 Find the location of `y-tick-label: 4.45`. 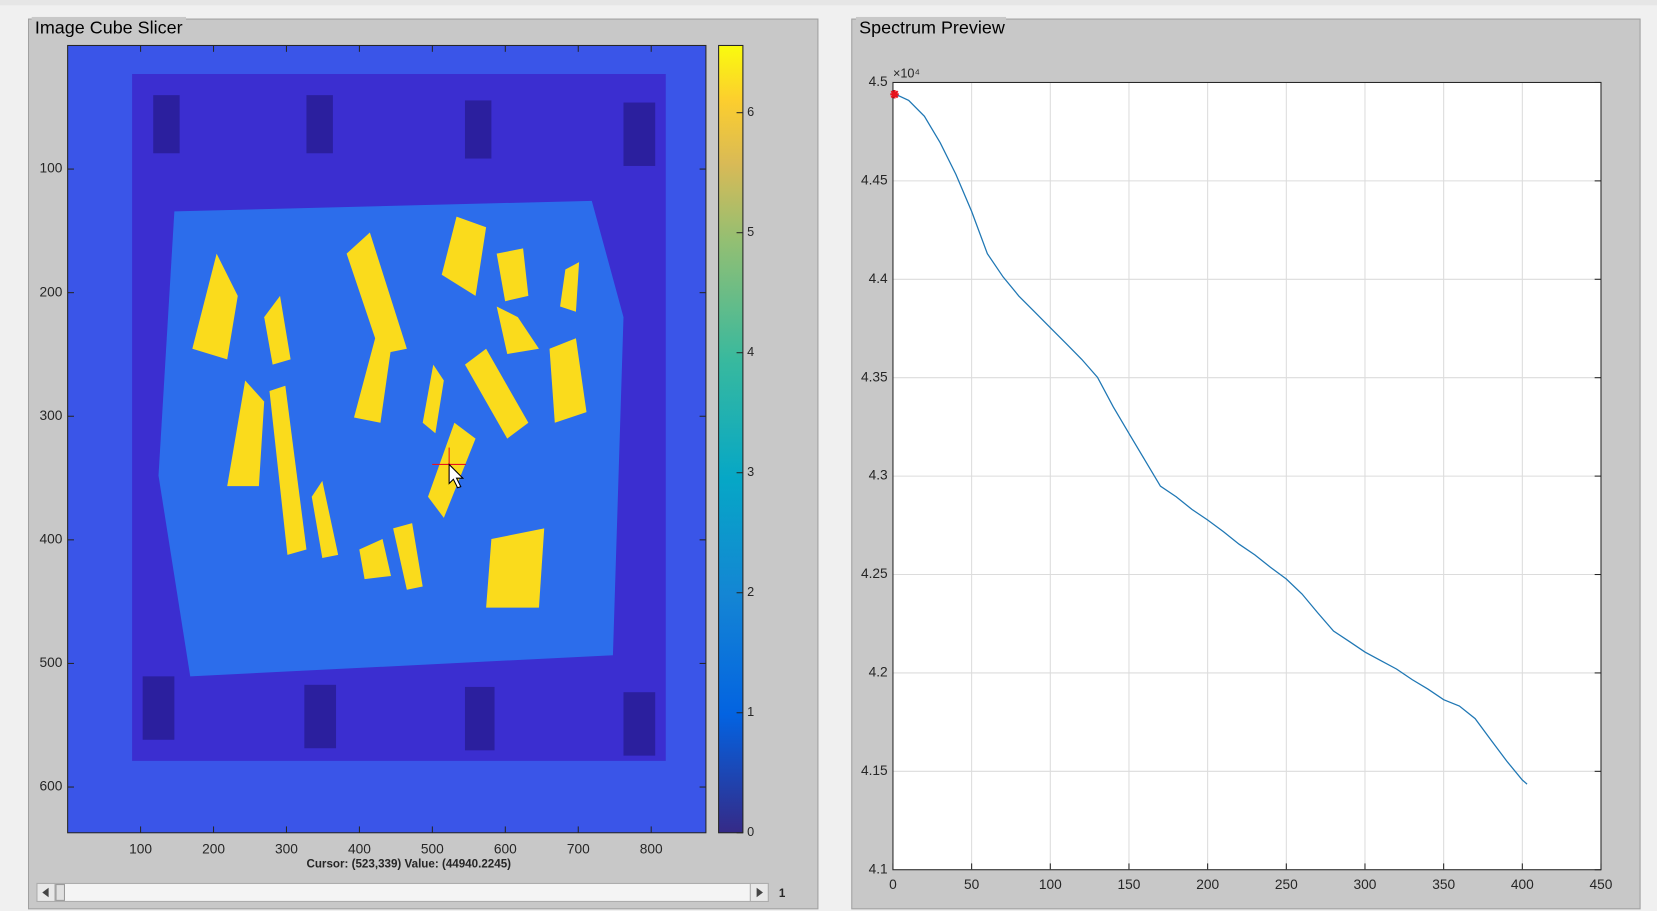

y-tick-label: 4.45 is located at coordinates (874, 179).